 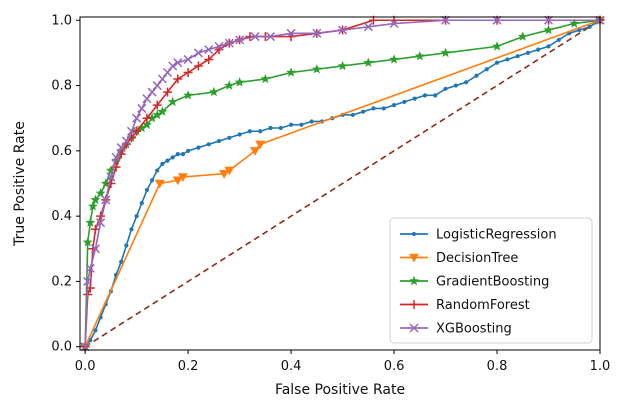 What do you see at coordinates (456, 329) in the screenshot?
I see `legend-item: XGBoosting` at bounding box center [456, 329].